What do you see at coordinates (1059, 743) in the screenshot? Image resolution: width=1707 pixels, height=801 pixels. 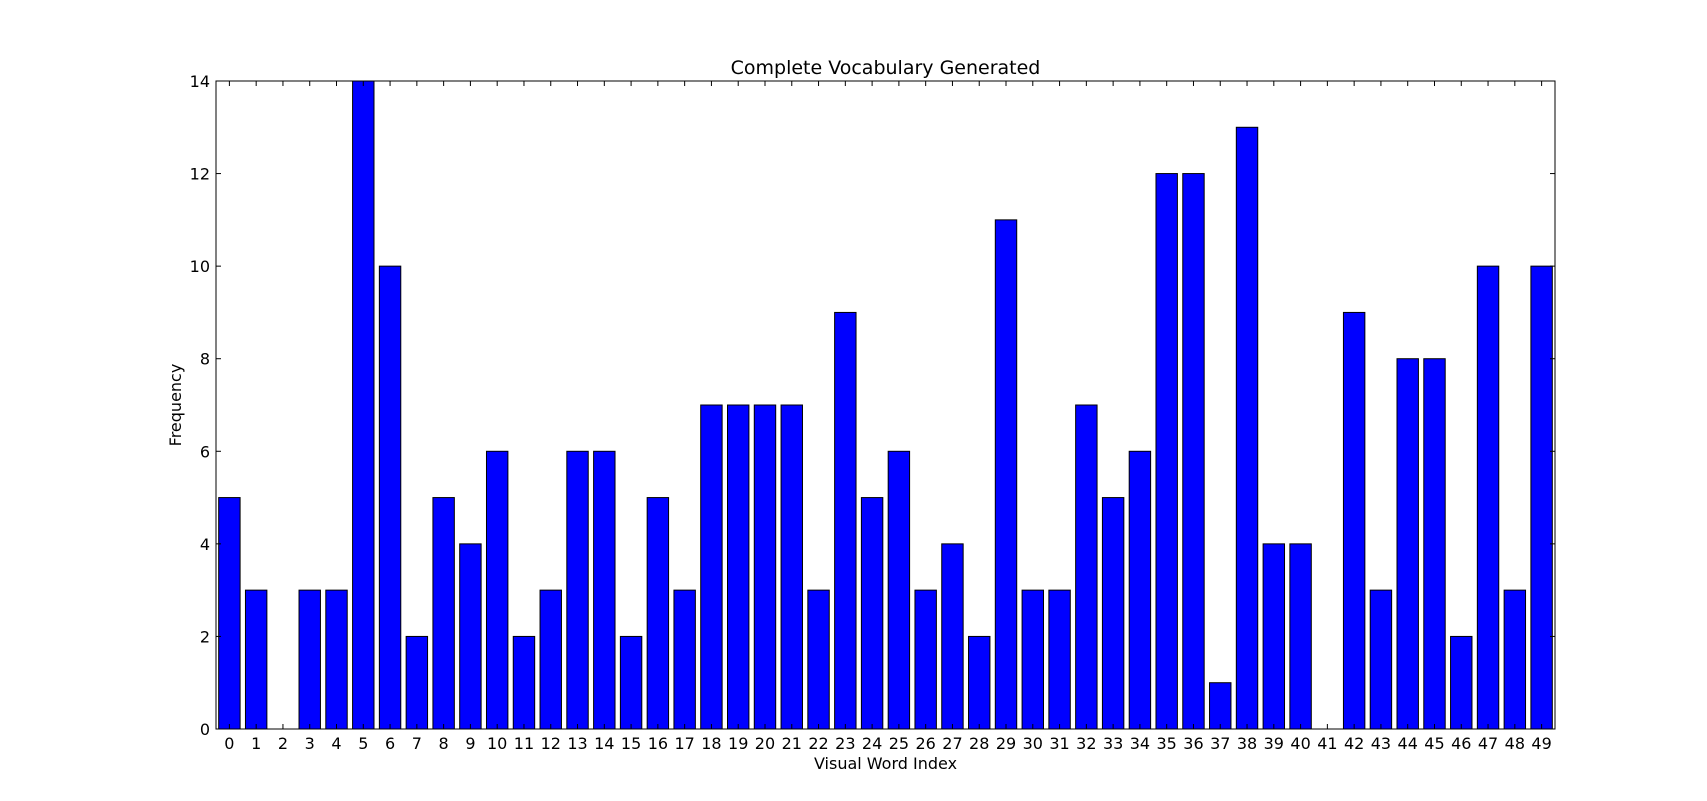 I see `x-tick-label: 31` at bounding box center [1059, 743].